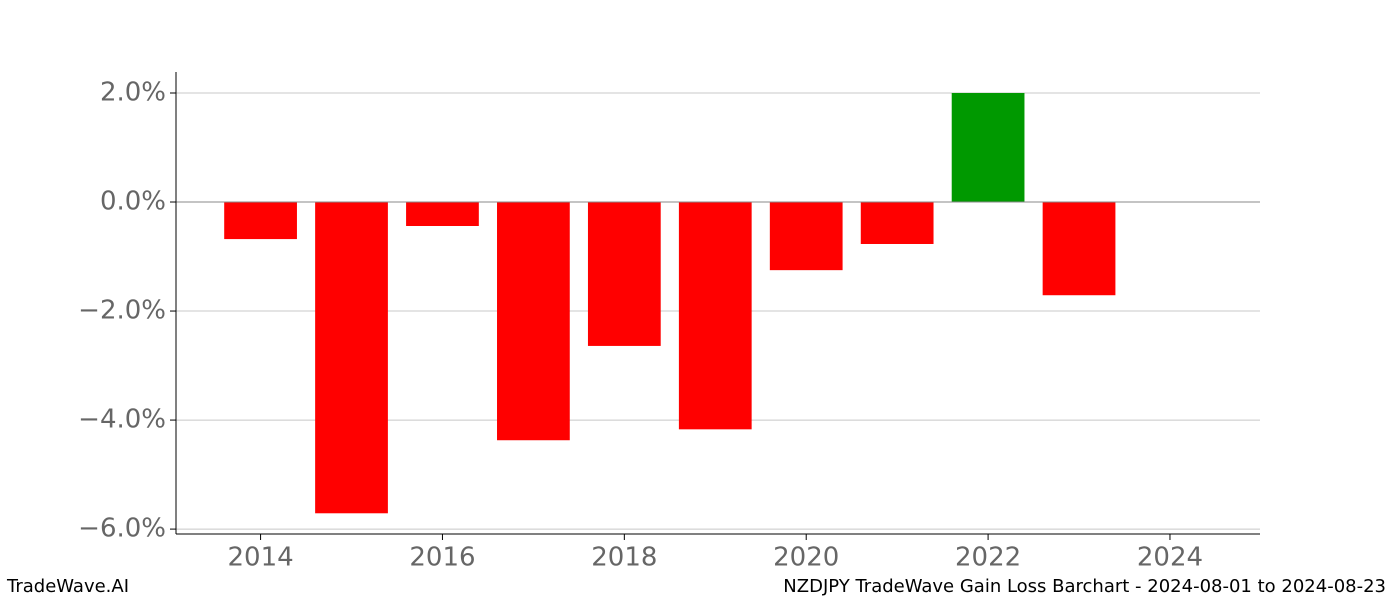 This screenshot has width=1400, height=600. What do you see at coordinates (260, 558) in the screenshot?
I see `x-tick-label: 2014` at bounding box center [260, 558].